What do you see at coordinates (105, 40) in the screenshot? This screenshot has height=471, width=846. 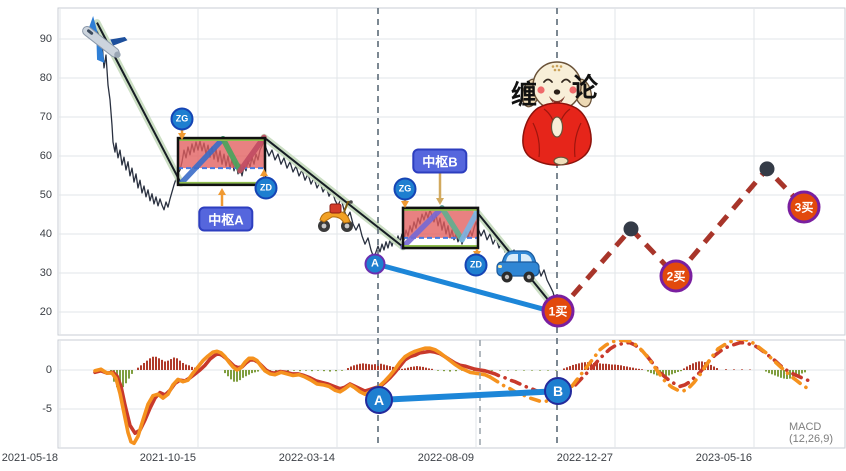 I see `airplane-icon` at bounding box center [105, 40].